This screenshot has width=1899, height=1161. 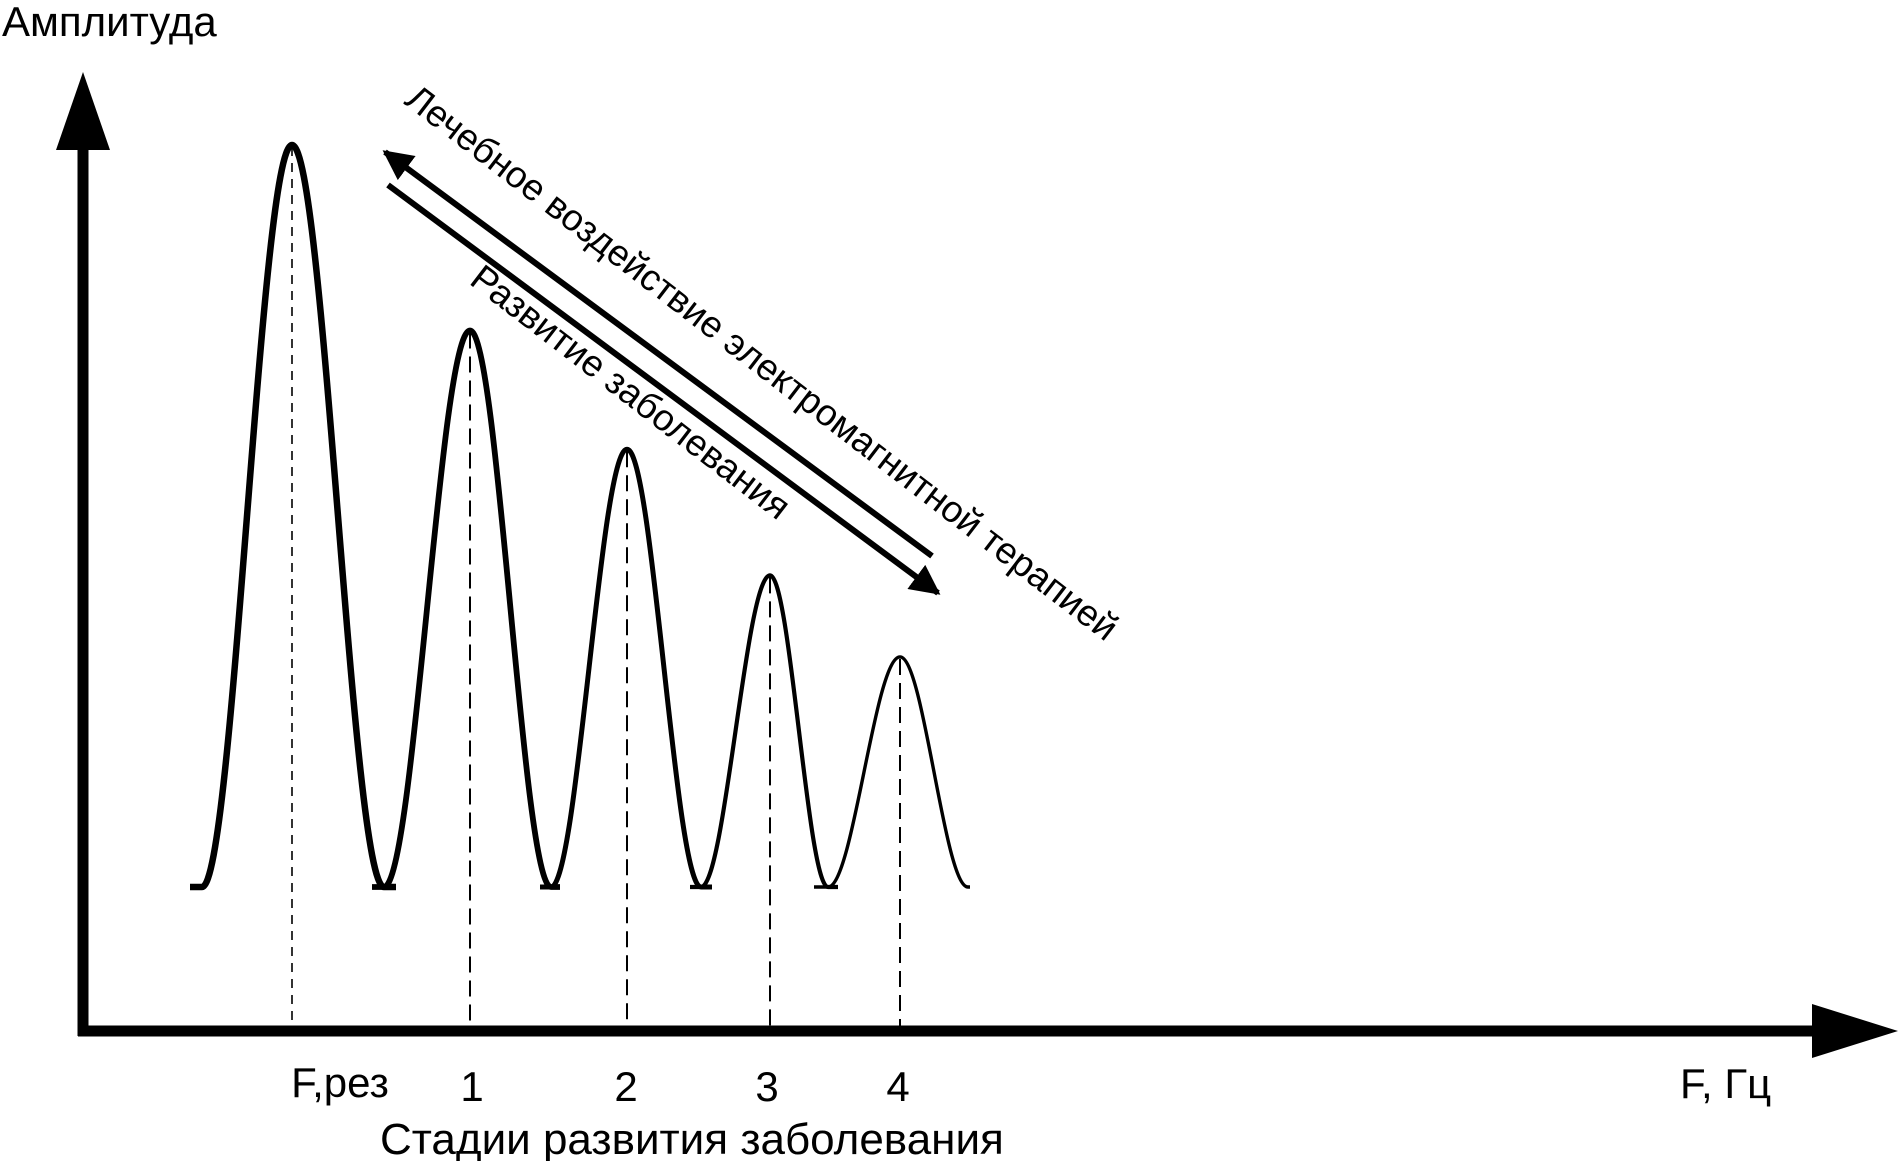 What do you see at coordinates (625, 1086) in the screenshot?
I see `tick-label-2: 2` at bounding box center [625, 1086].